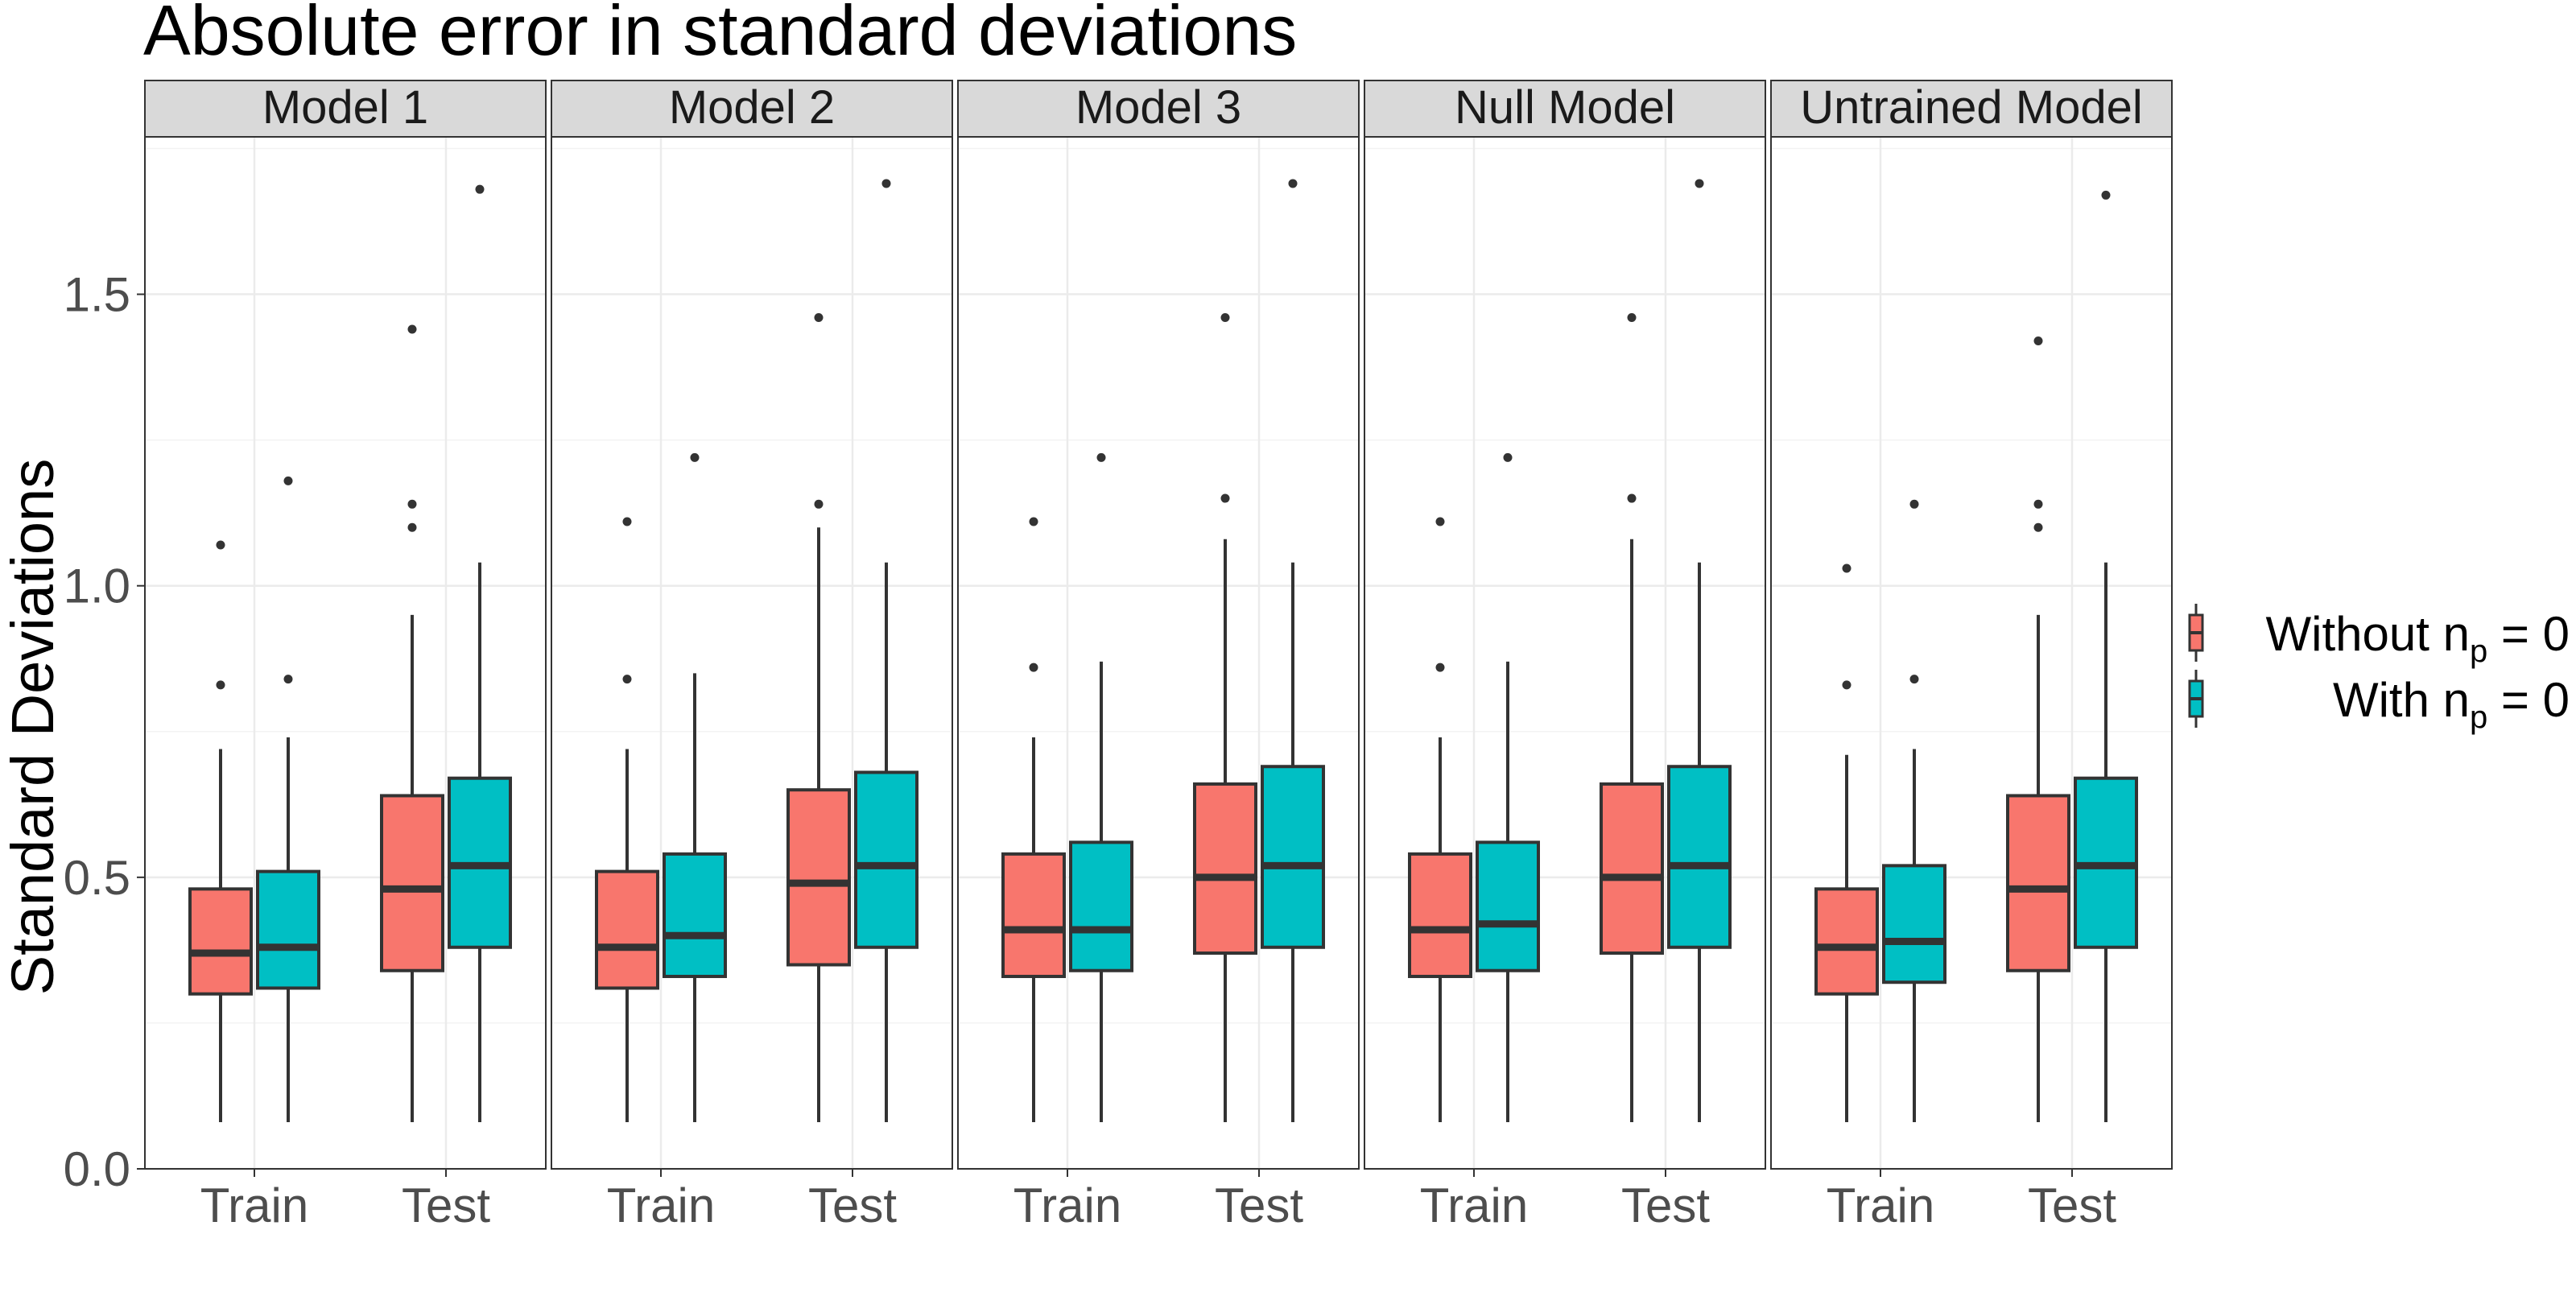 The width and height of the screenshot is (2576, 1292). Describe the element at coordinates (97, 1169) in the screenshot. I see `y-tick-label: 0.0` at that location.